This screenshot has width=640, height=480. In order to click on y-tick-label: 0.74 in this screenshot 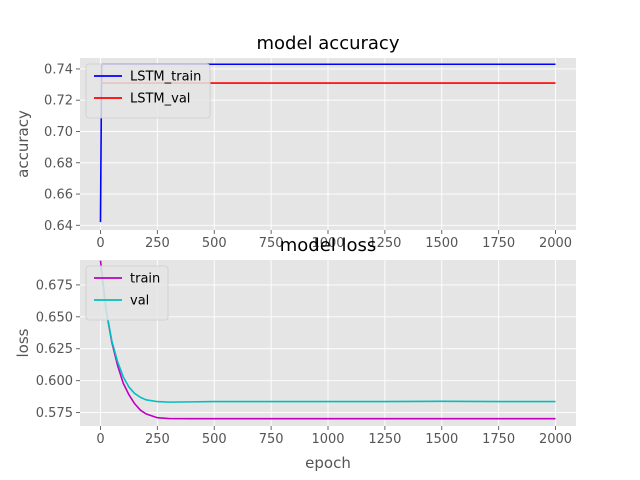, I will do `click(58, 69)`.